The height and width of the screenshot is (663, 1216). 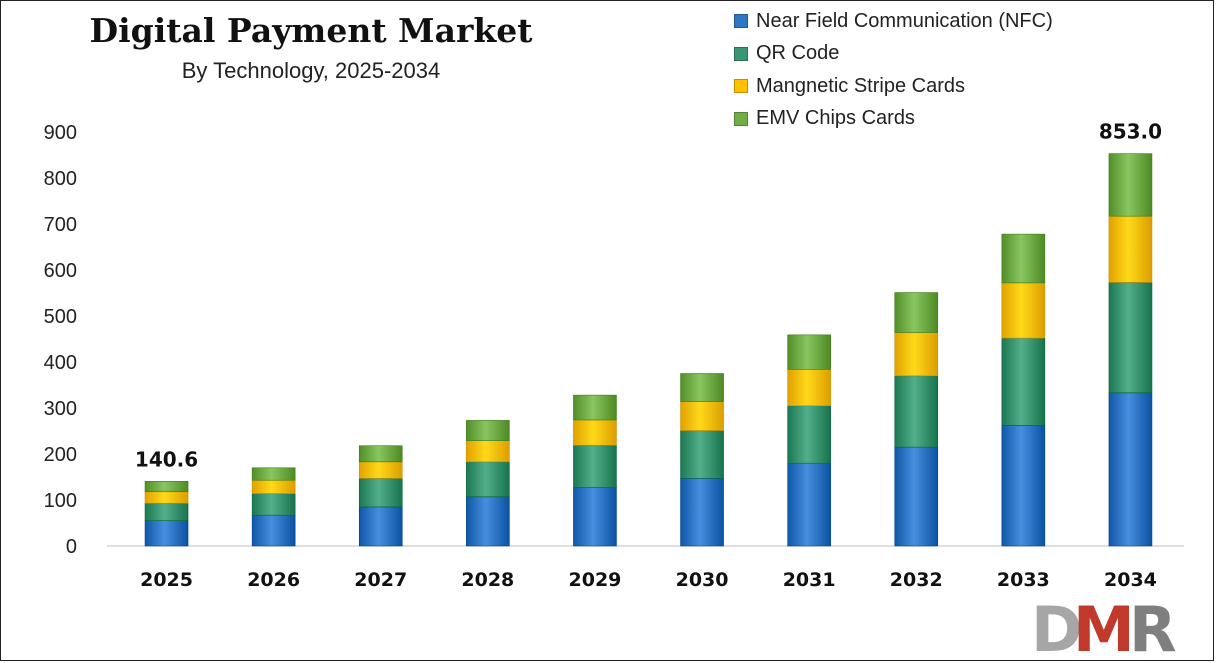 What do you see at coordinates (1130, 580) in the screenshot?
I see `x-tick-label: 2034` at bounding box center [1130, 580].